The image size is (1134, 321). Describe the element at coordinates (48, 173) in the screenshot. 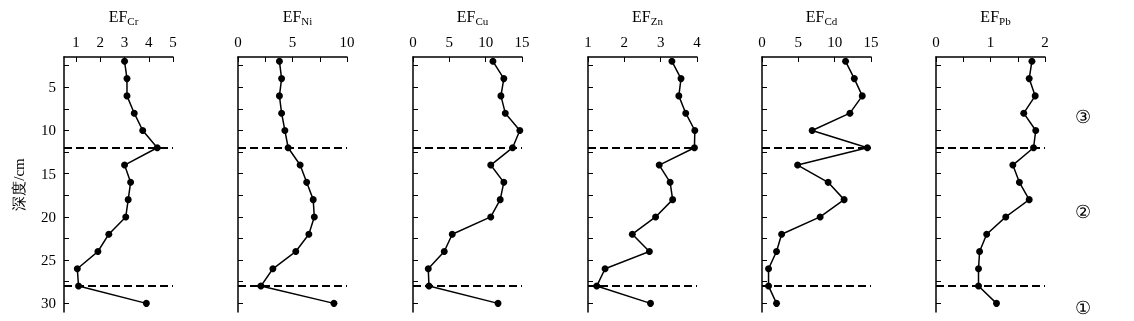

I see `y-tick-label: 15` at that location.